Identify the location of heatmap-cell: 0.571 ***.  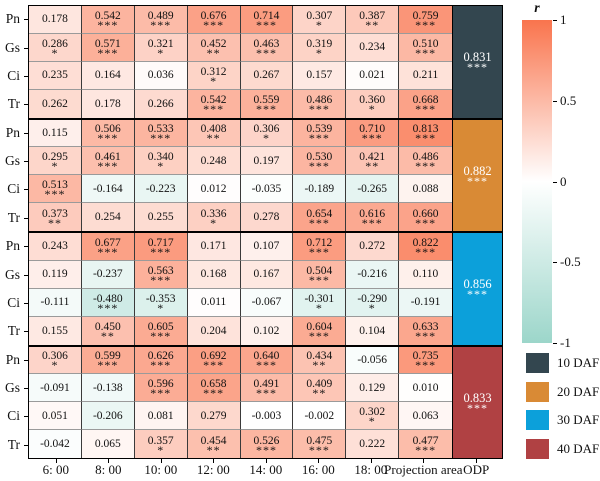
(108, 47).